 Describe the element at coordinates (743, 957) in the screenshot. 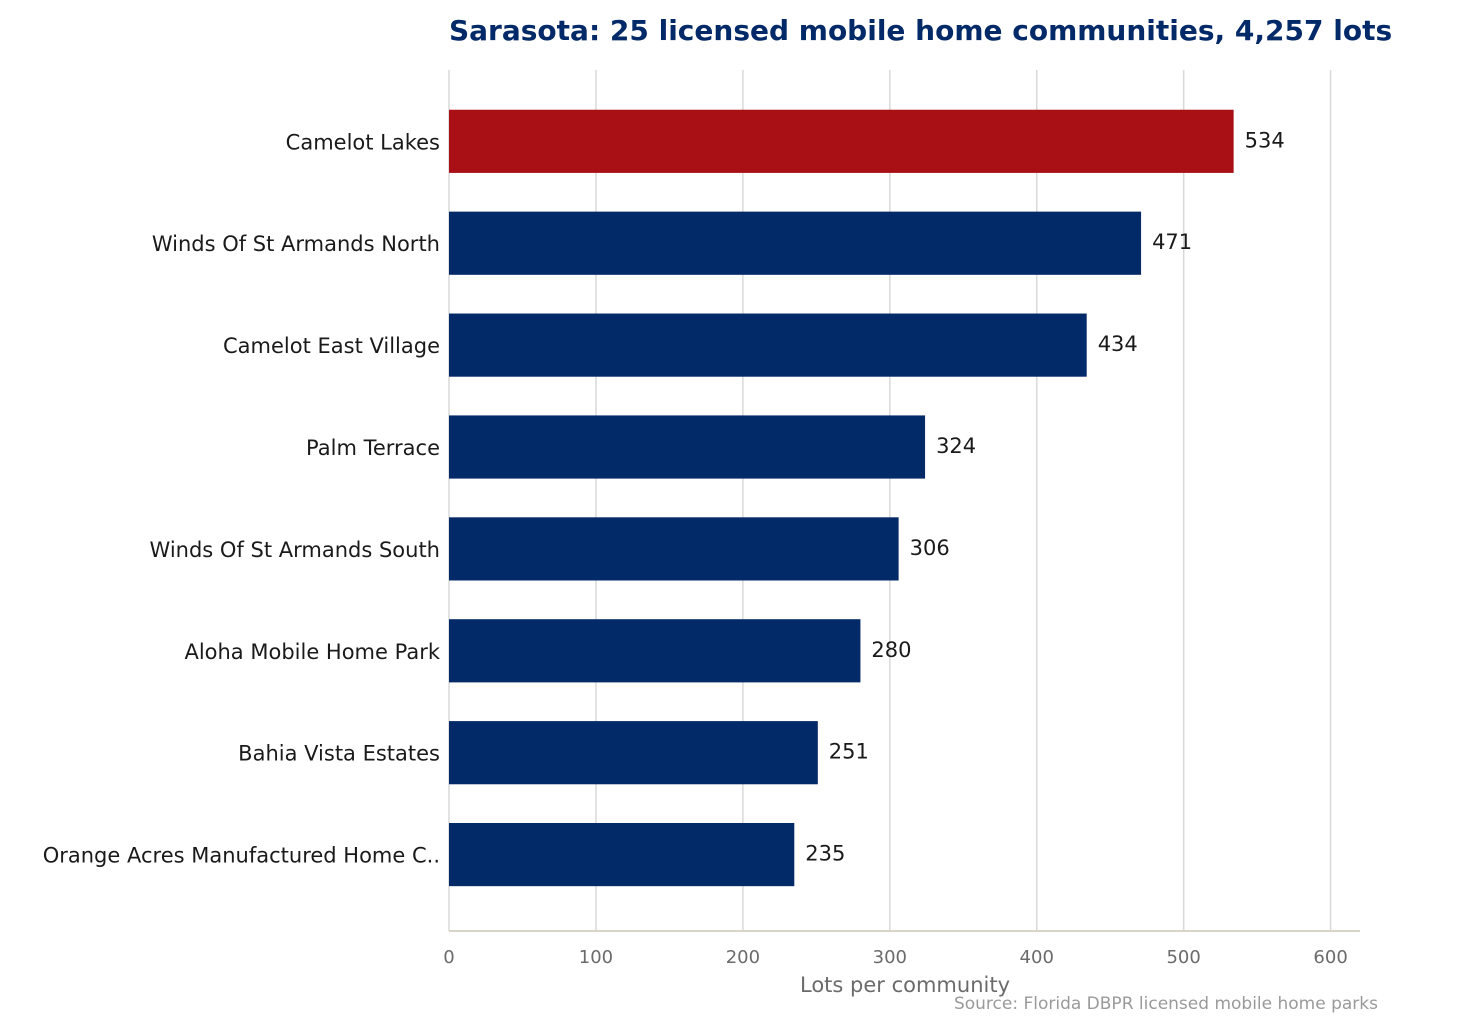

I see `x-tick-label: 200` at that location.